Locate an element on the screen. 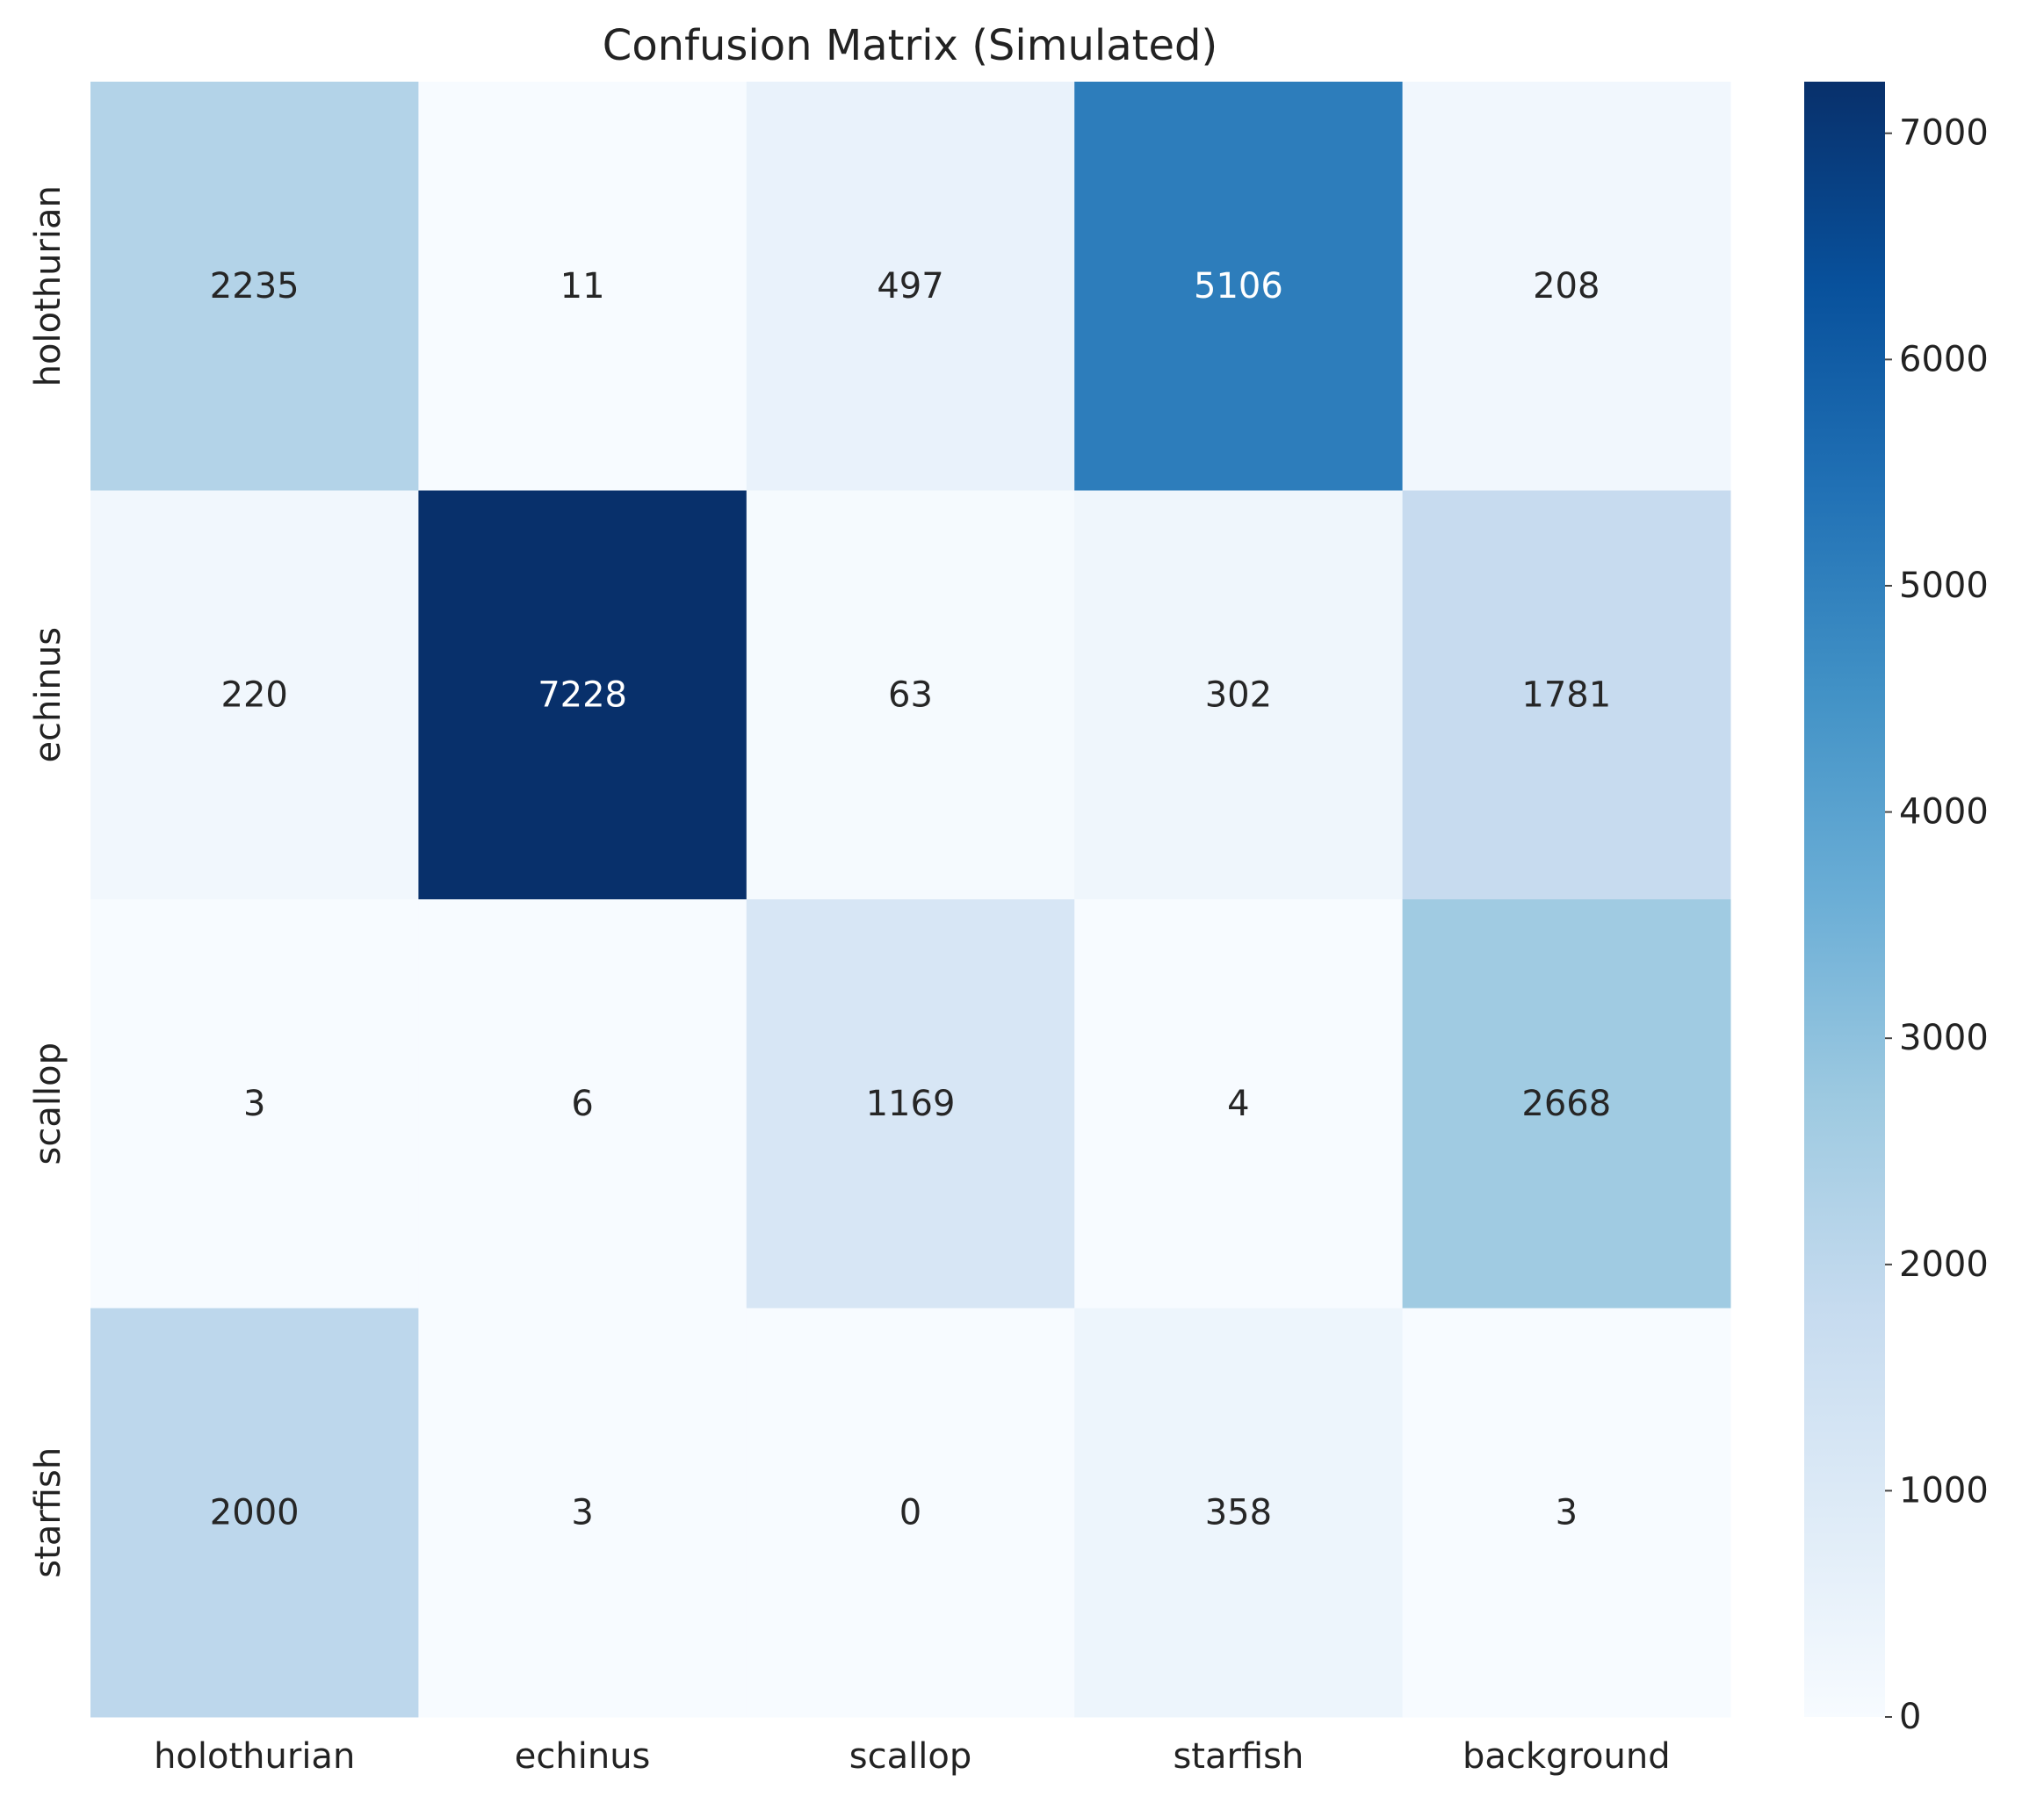 The image size is (2044, 1796). heatmap-cell-starfish-holothurian is located at coordinates (255, 1513).